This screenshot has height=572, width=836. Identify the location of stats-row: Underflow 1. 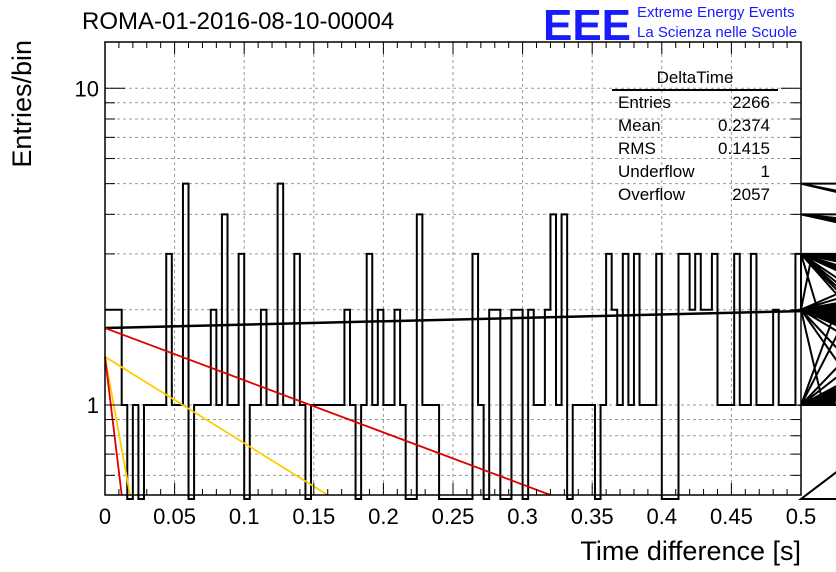
(695, 171).